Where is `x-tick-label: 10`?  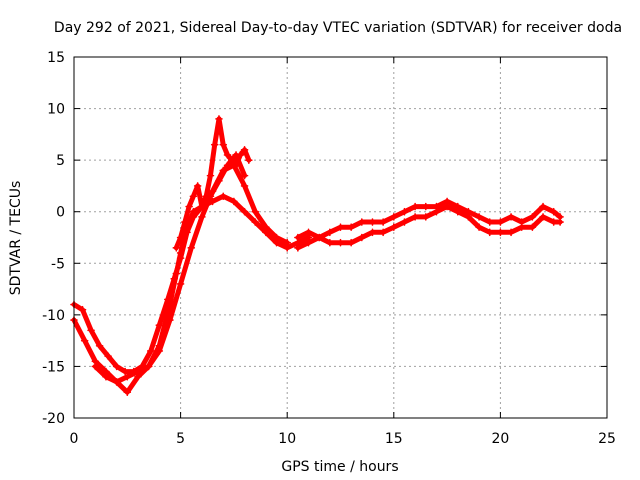
x-tick-label: 10 is located at coordinates (287, 439).